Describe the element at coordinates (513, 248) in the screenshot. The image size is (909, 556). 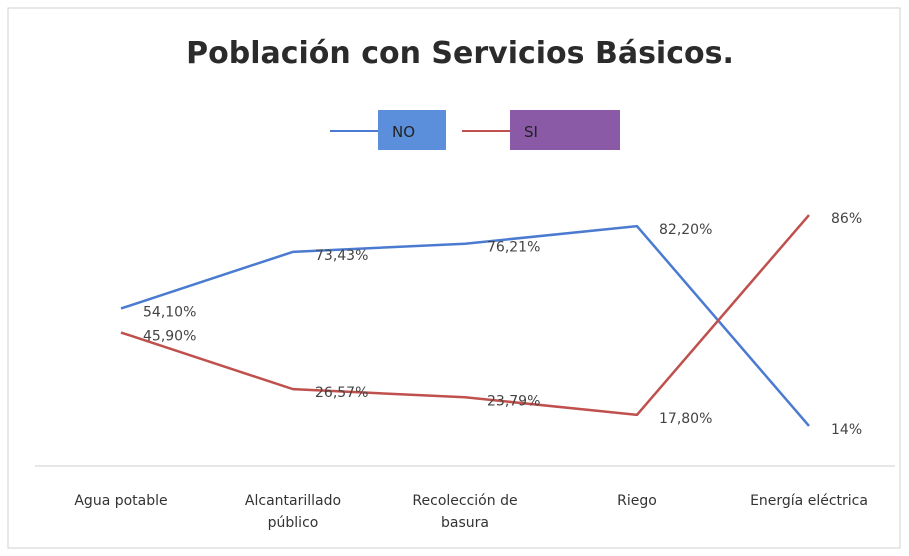
I see `data-label: 76,21%` at that location.